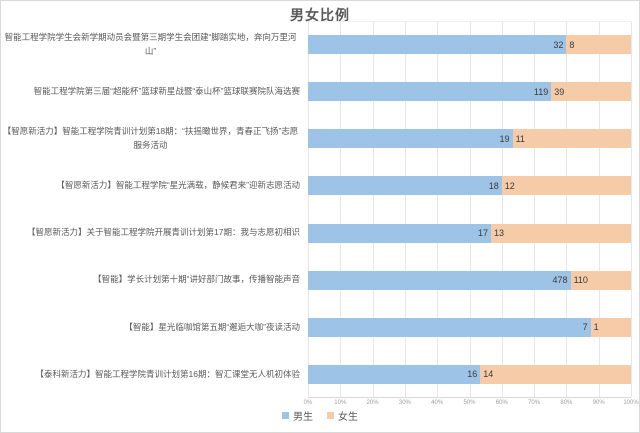 The height and width of the screenshot is (433, 640). I want to click on male-bar-segment: 7, so click(449, 327).